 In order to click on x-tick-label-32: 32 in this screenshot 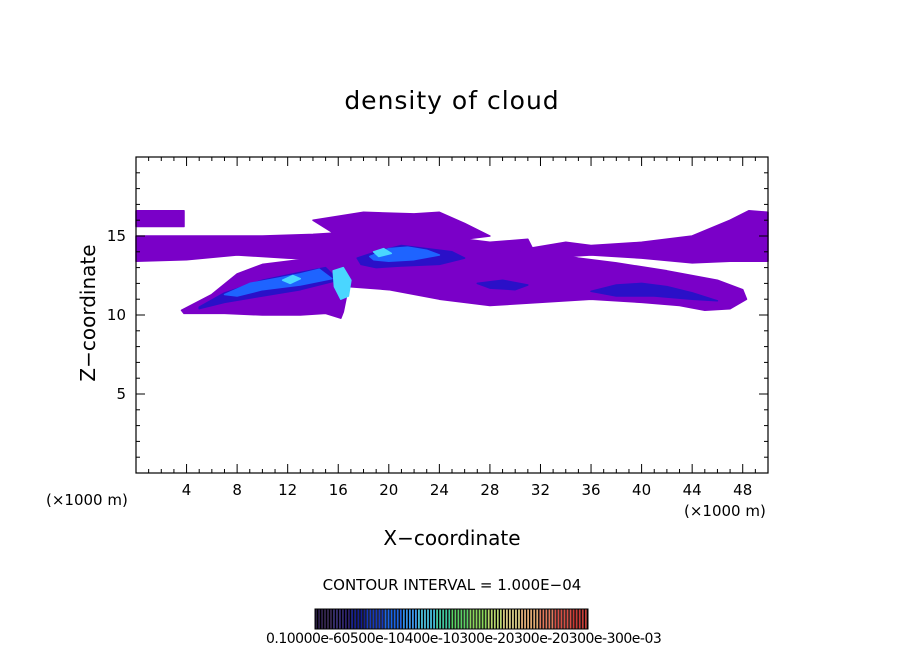, I will do `click(540, 490)`.